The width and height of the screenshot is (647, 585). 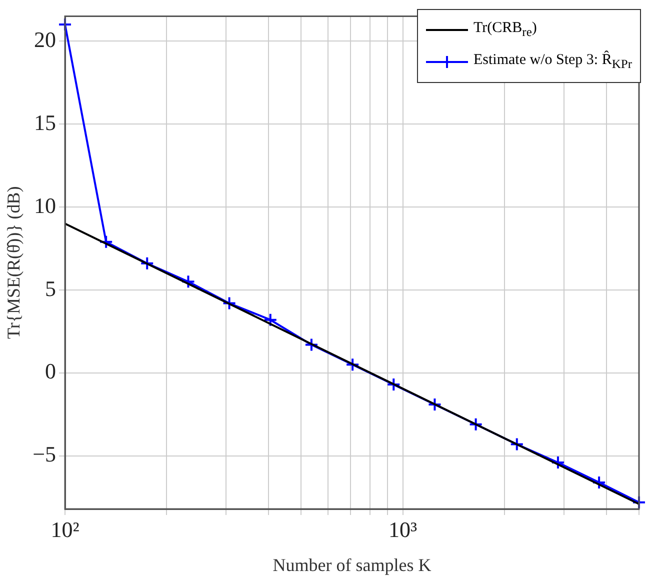 What do you see at coordinates (553, 61) in the screenshot?
I see `legend-label: Estimate w/o Step 3: R̂$_{KPr}$` at bounding box center [553, 61].